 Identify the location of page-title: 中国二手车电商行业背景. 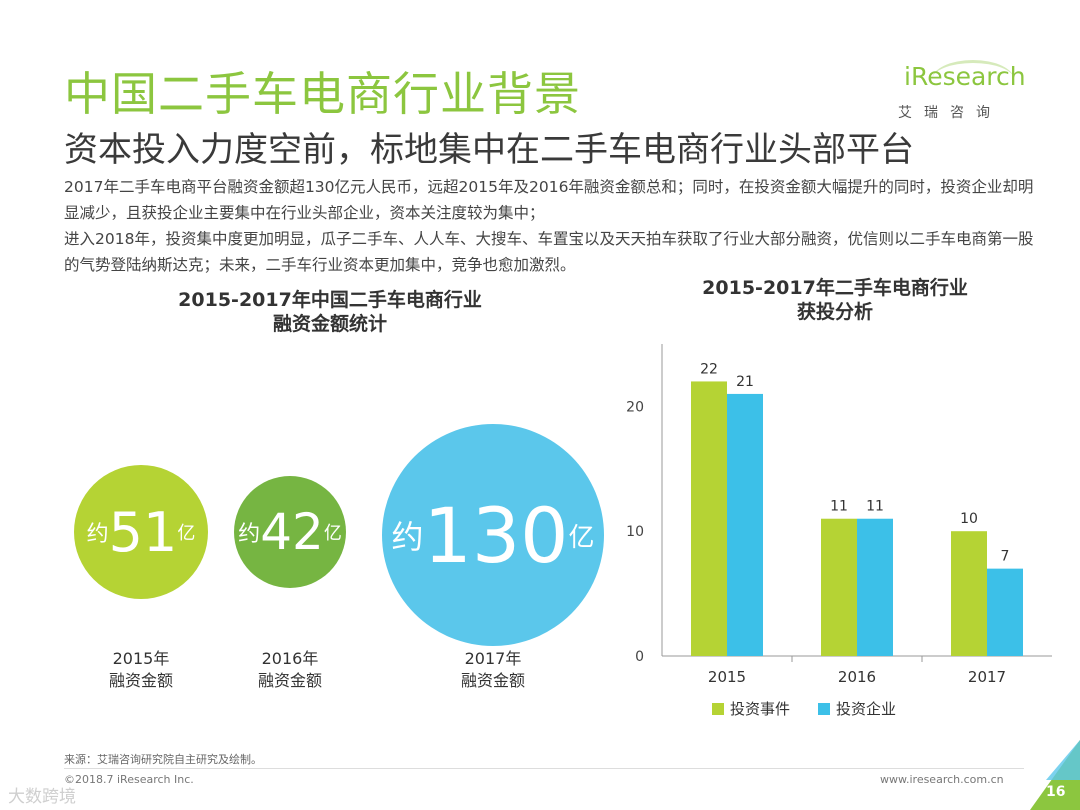
(322, 94).